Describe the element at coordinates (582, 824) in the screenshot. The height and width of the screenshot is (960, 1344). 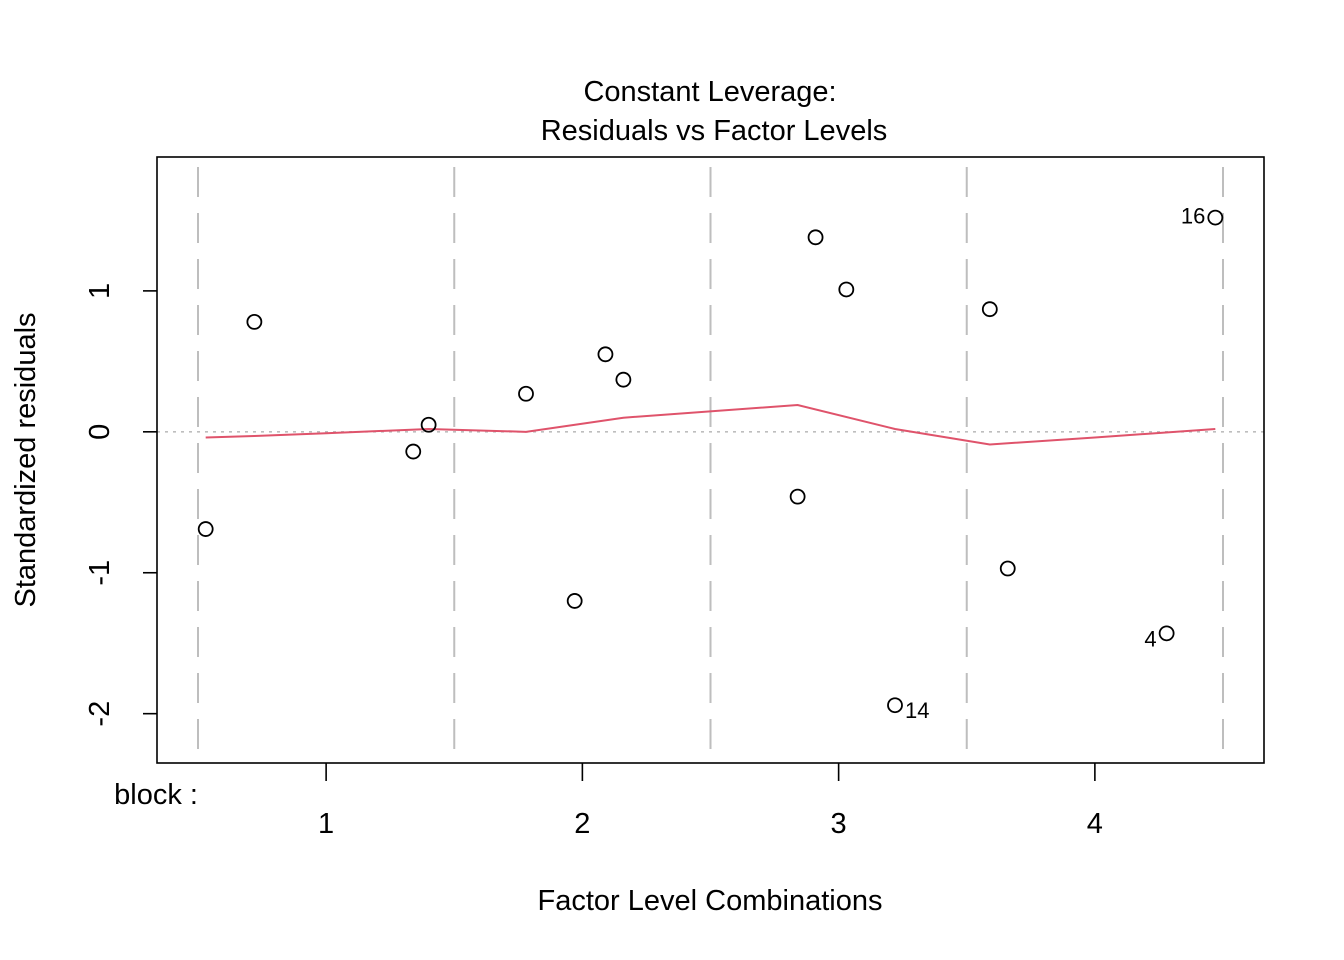
I see `x-tick-label-2: 2` at that location.